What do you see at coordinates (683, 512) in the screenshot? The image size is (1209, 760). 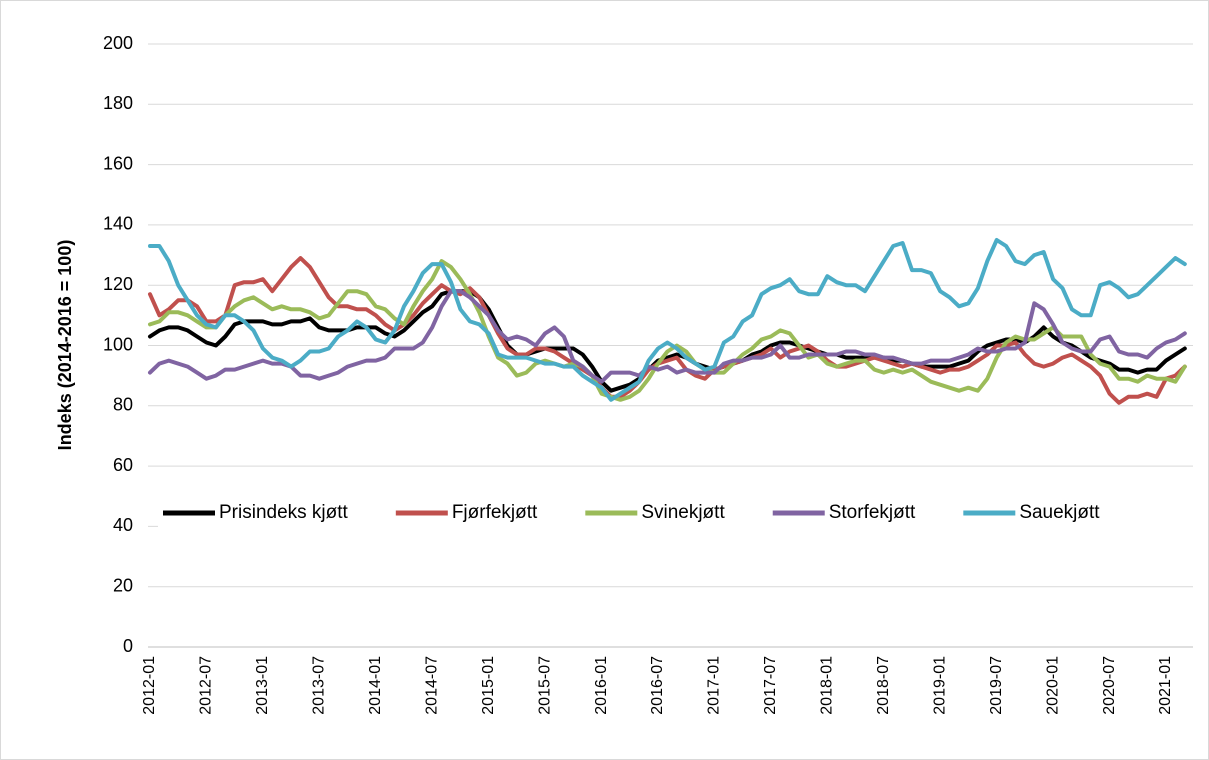 I see `legend-label: Svinekjøtt` at bounding box center [683, 512].